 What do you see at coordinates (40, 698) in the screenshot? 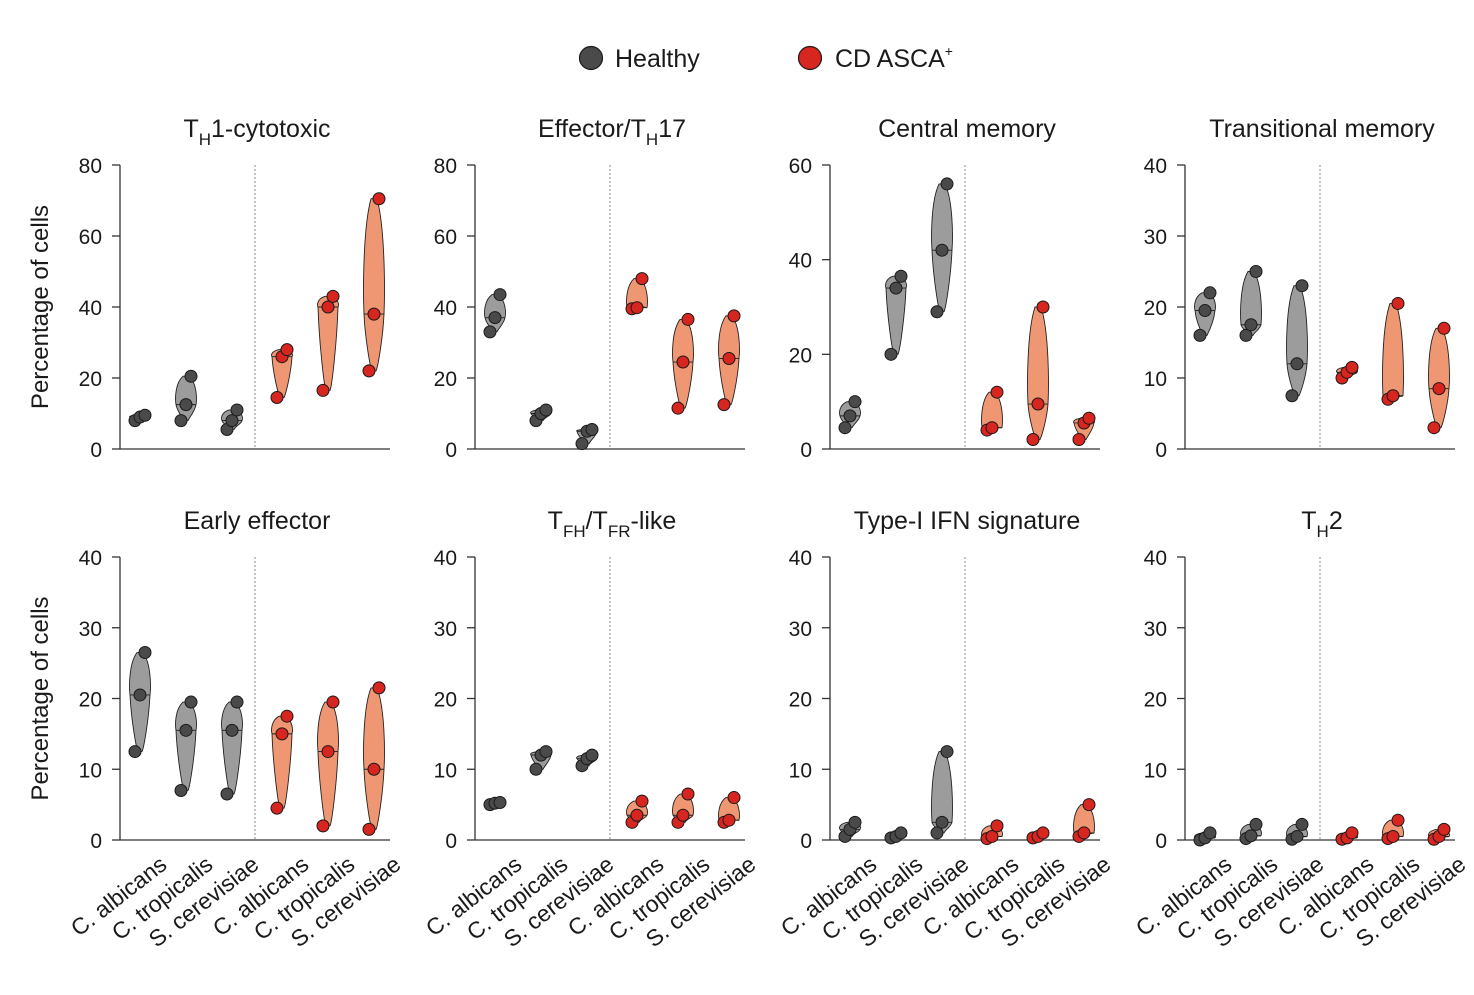
I see `y-axis-label: Percentage of cells` at bounding box center [40, 698].